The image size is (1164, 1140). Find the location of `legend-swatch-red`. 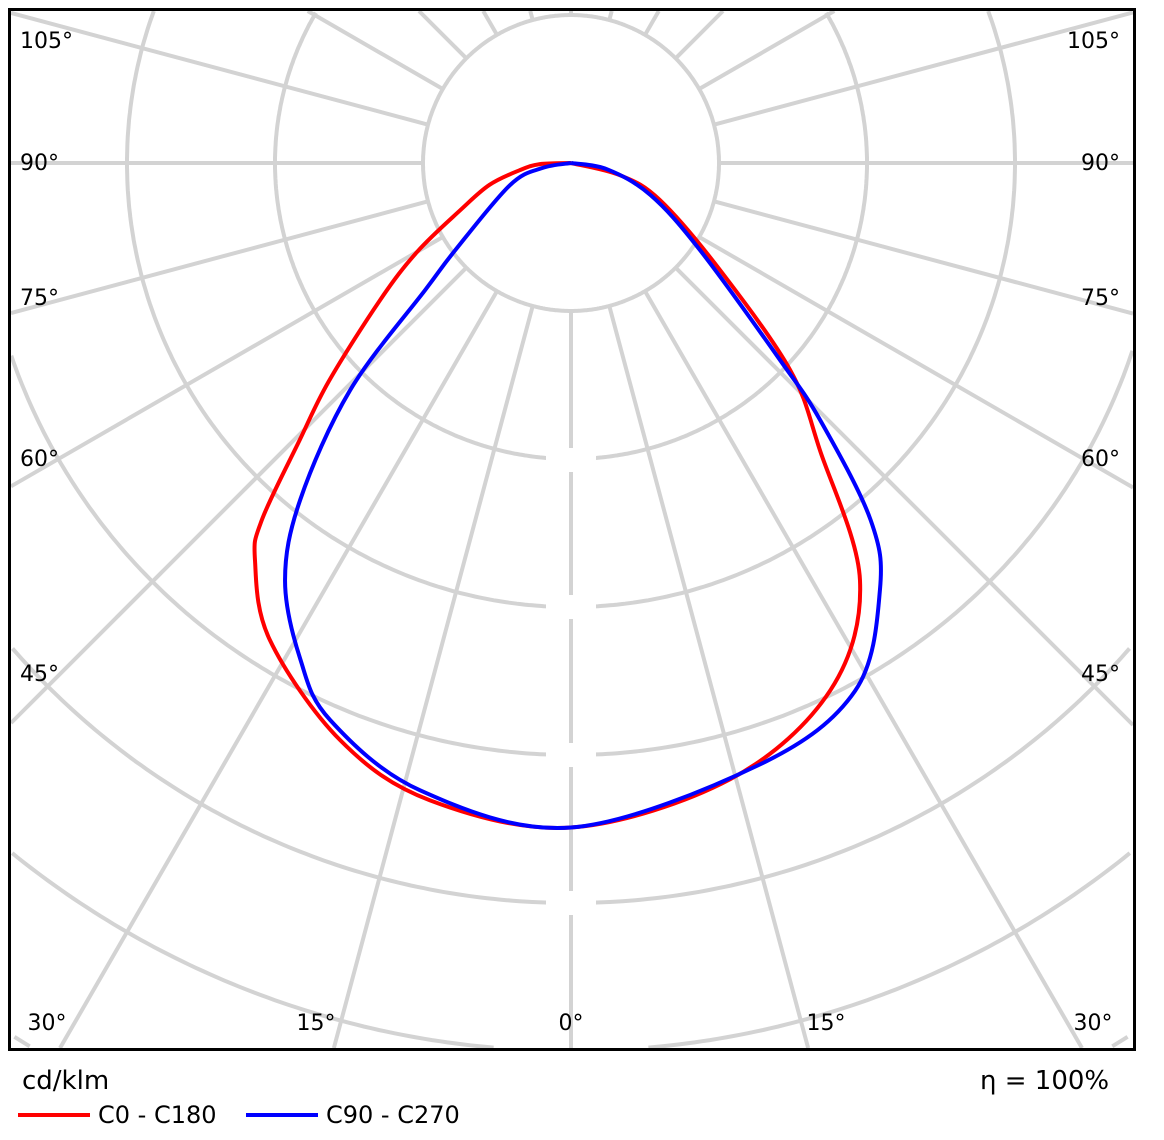

legend-swatch-red is located at coordinates (54, 1115).